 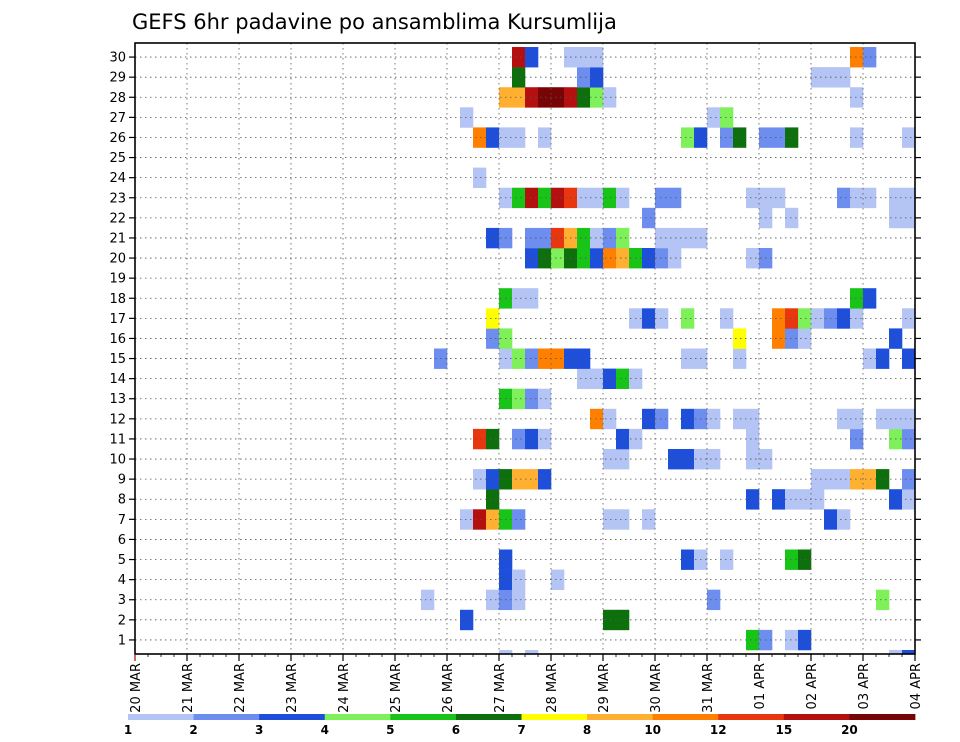 What do you see at coordinates (448, 688) in the screenshot?
I see `x-tick-label: 26 MAR` at bounding box center [448, 688].